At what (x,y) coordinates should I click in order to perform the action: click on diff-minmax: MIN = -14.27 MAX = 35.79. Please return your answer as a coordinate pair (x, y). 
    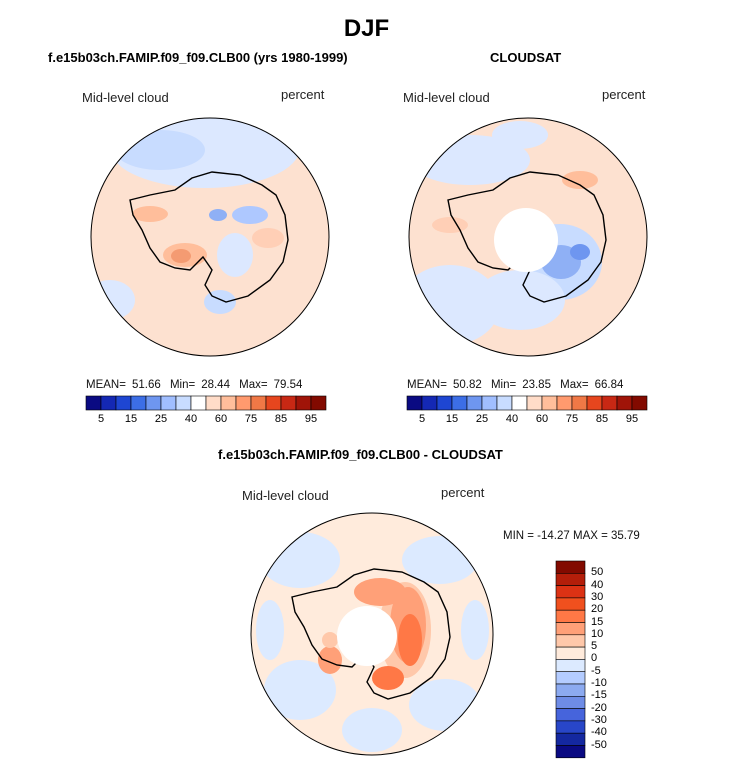
    Looking at the image, I should click on (571, 536).